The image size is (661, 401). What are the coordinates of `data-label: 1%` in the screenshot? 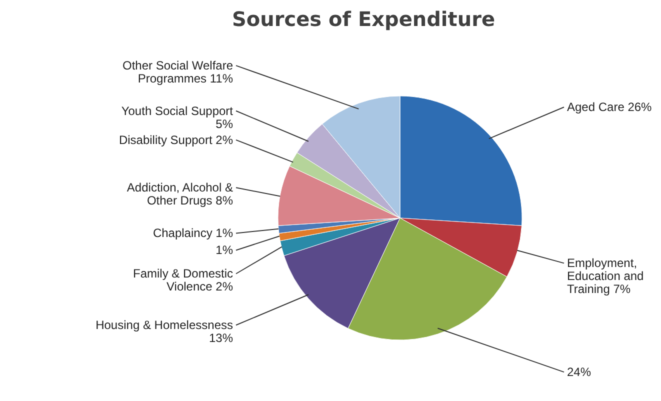 It's located at (225, 250).